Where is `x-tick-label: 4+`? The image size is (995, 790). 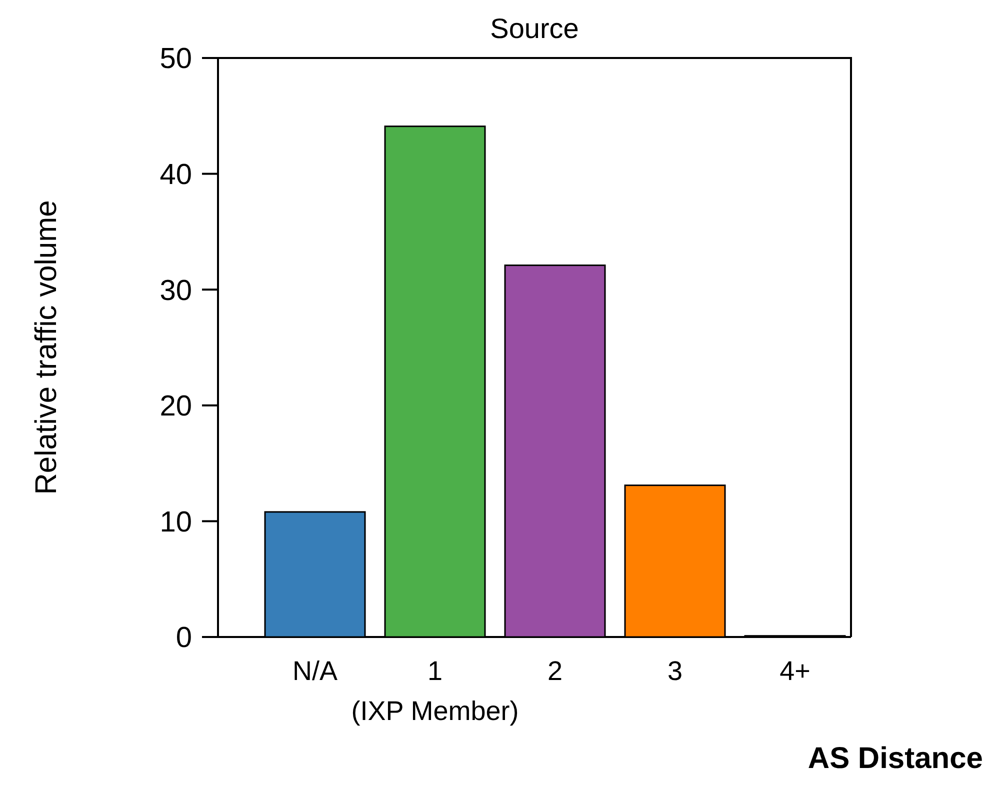
x-tick-label: 4+ is located at coordinates (795, 671).